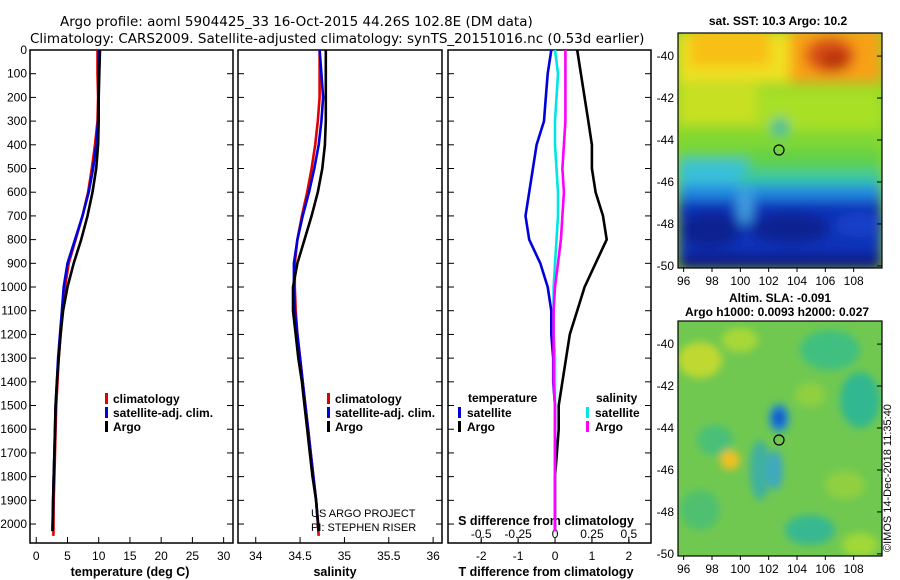 The image size is (900, 580). I want to click on temperature-xtick-label: 5, so click(67, 556).